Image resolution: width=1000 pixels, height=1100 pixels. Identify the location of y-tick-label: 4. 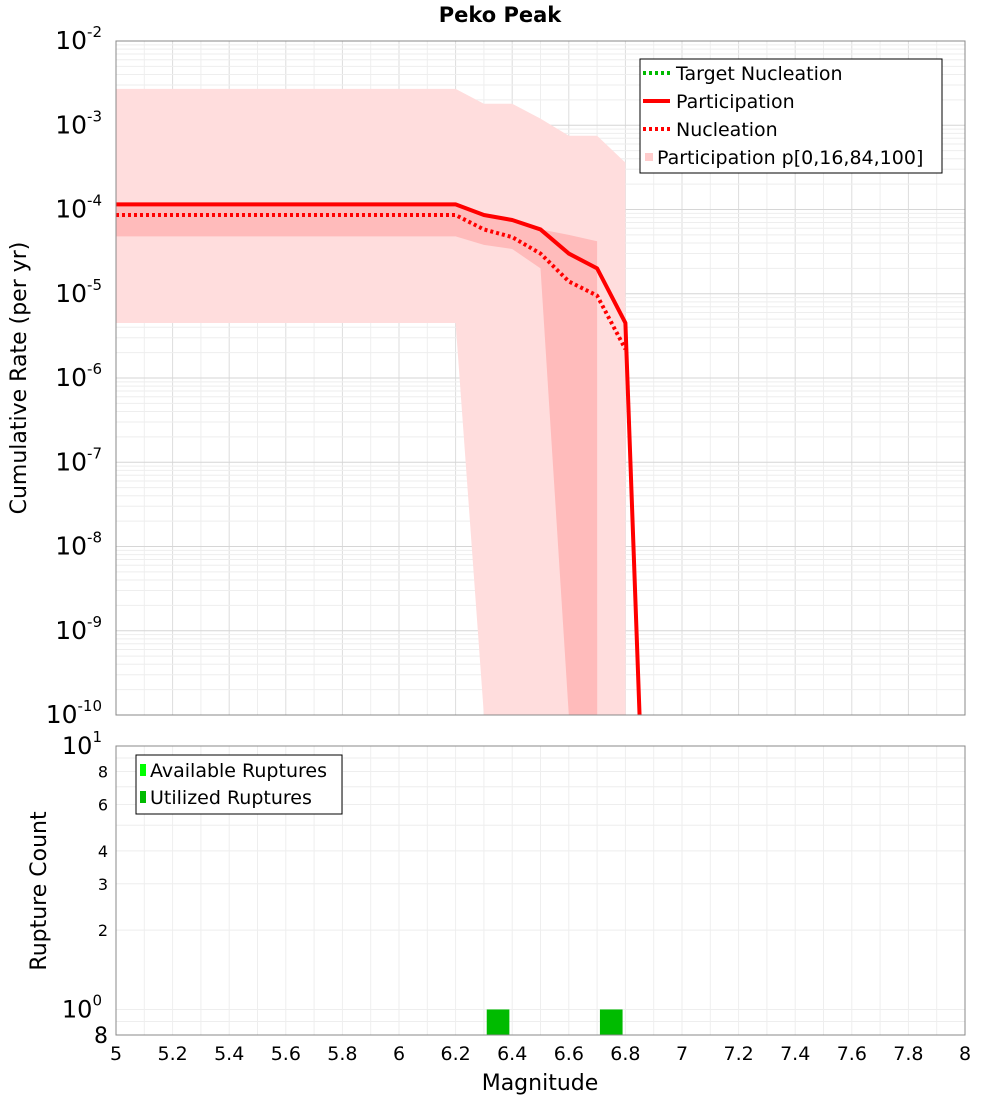
(103, 851).